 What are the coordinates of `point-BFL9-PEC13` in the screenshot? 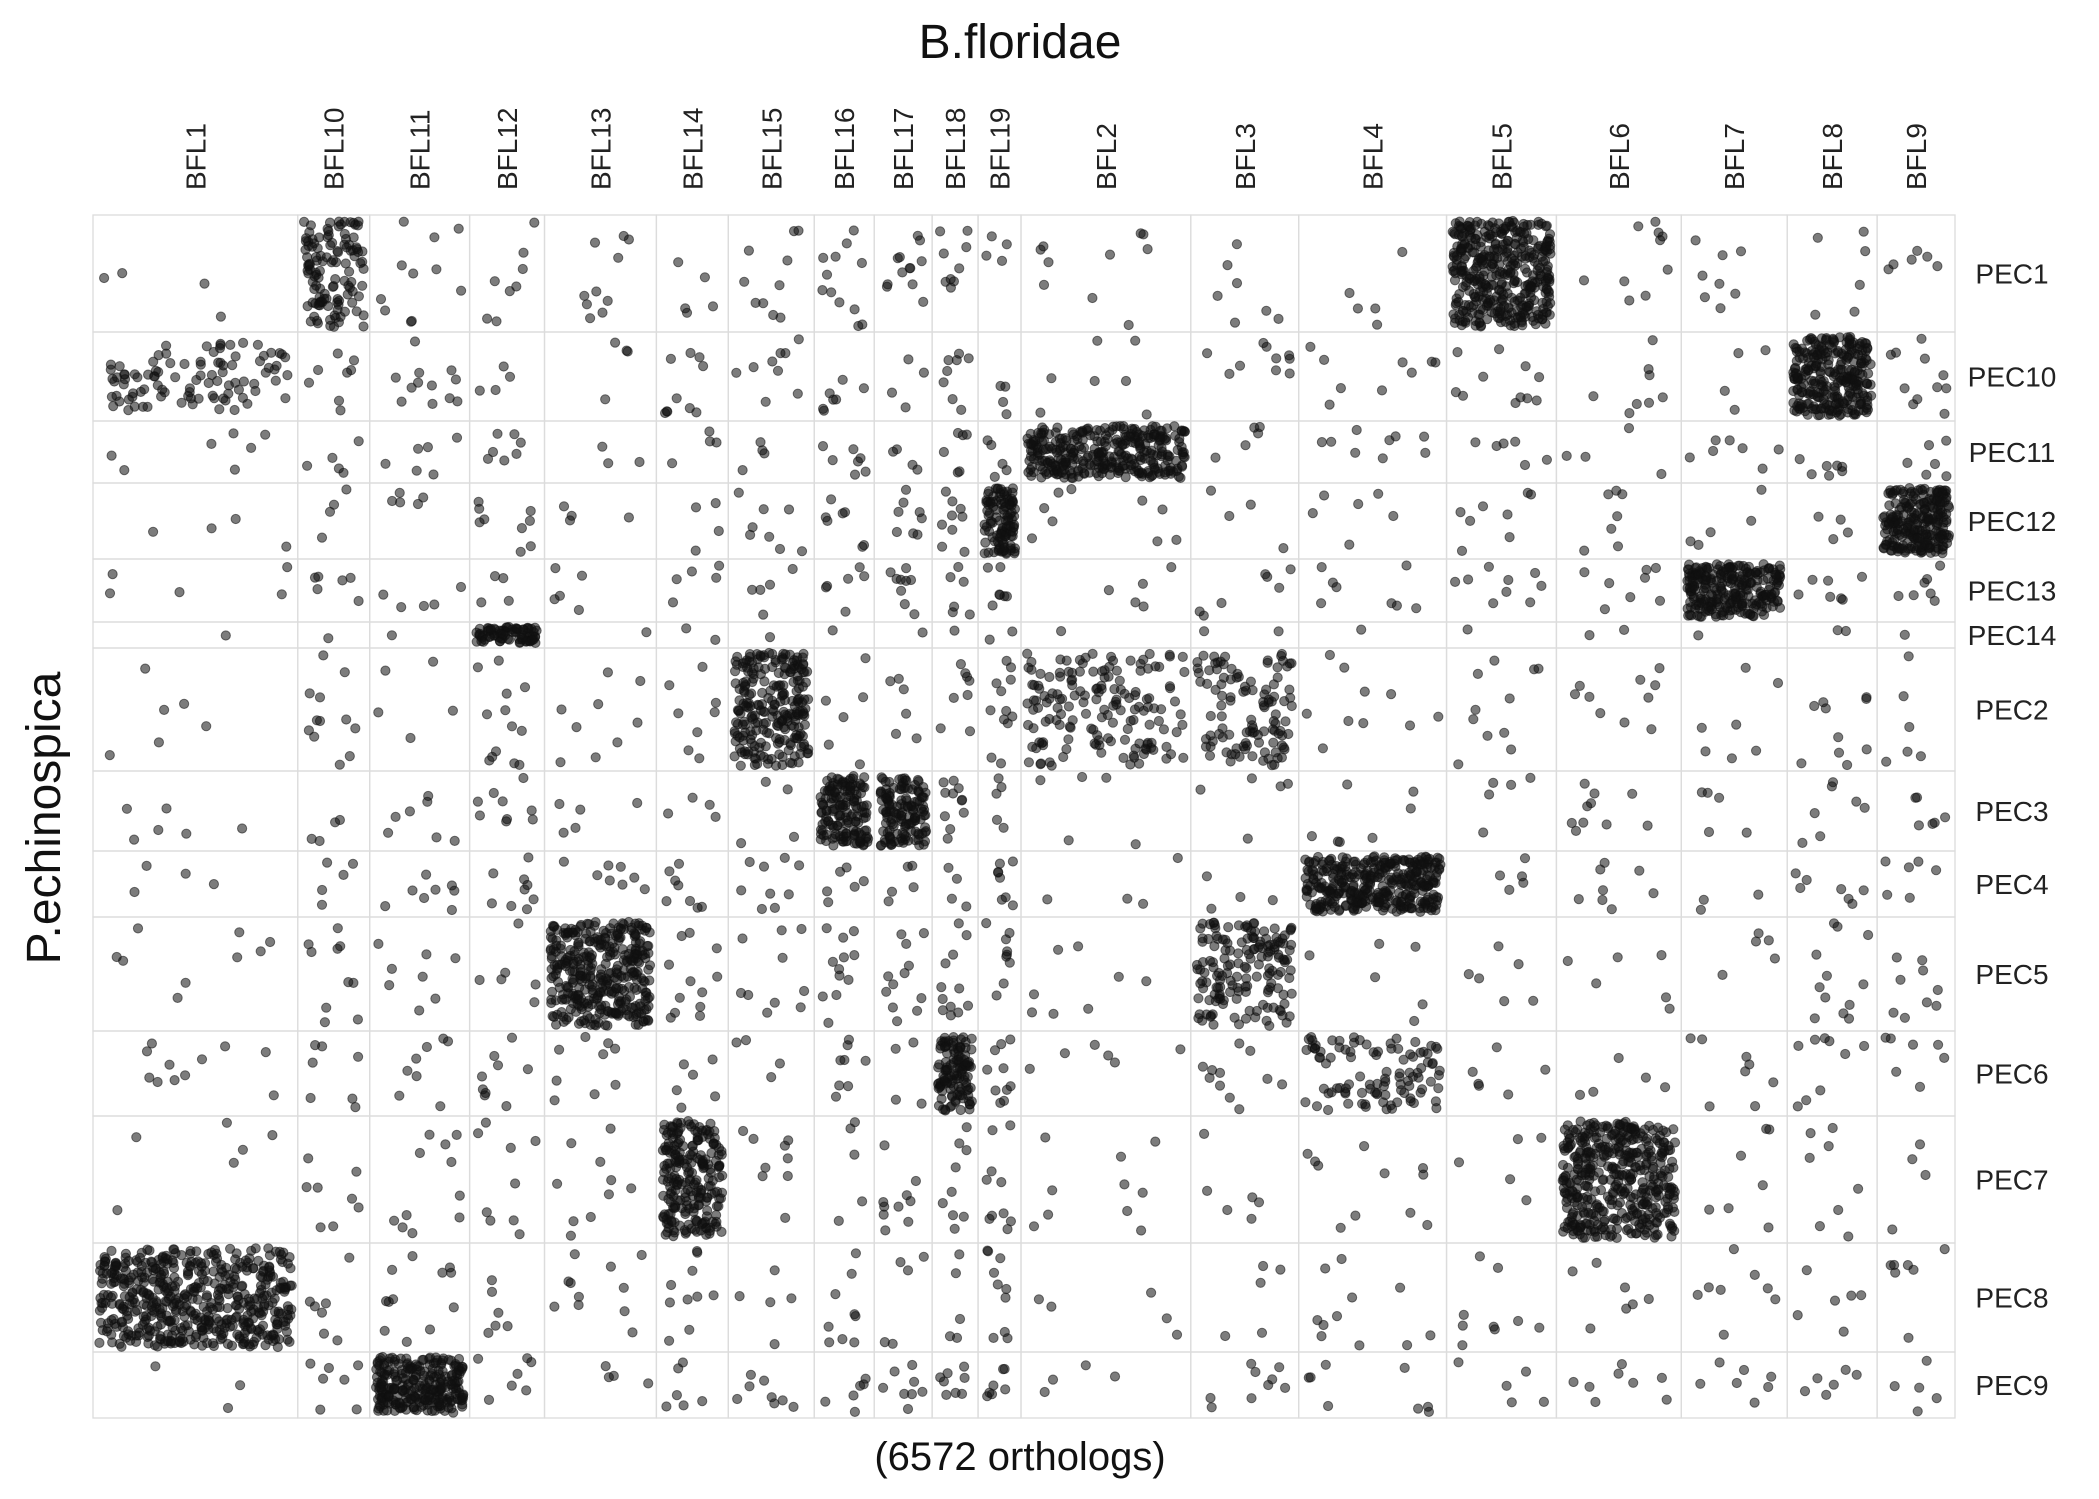 It's located at (1898, 596).